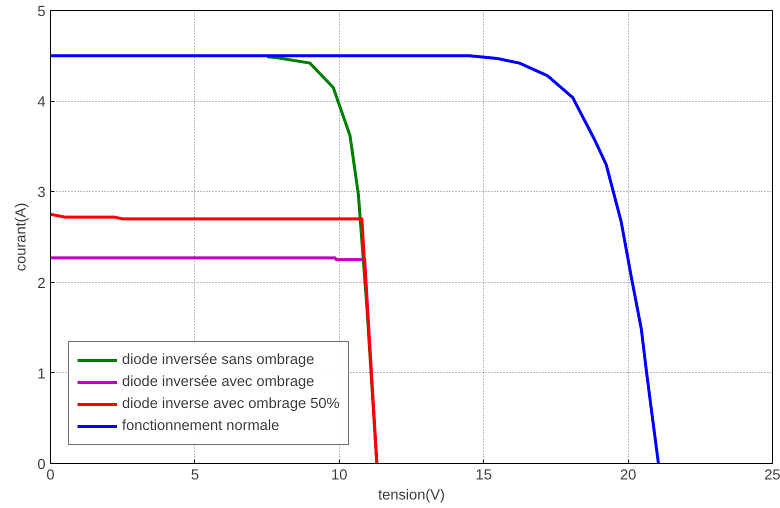  What do you see at coordinates (41, 284) in the screenshot?
I see `y-tick-label: 2` at bounding box center [41, 284].